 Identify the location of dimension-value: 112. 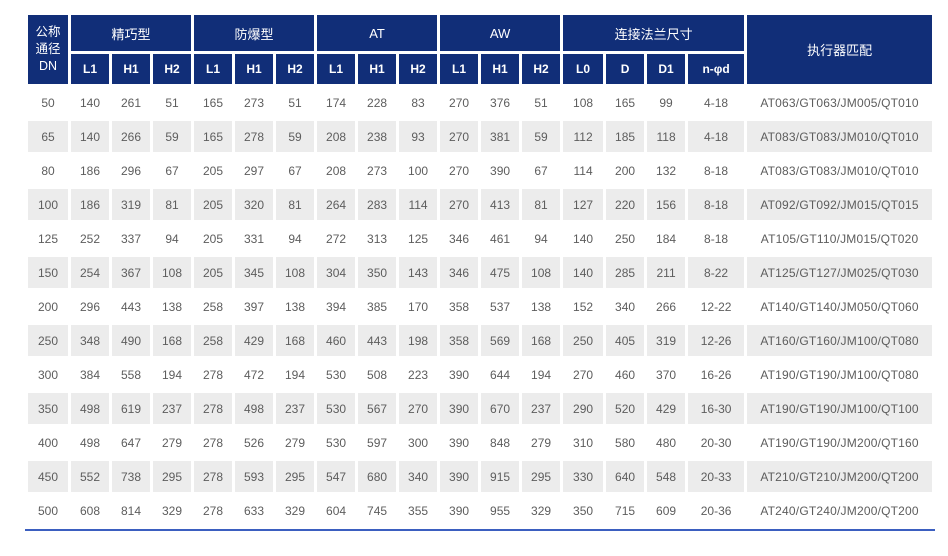
(583, 136).